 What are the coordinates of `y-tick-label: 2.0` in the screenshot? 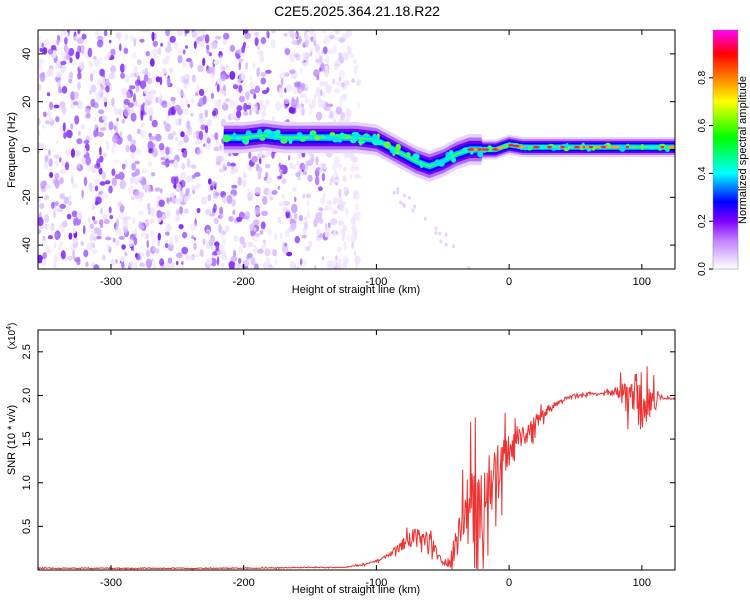 It's located at (27, 395).